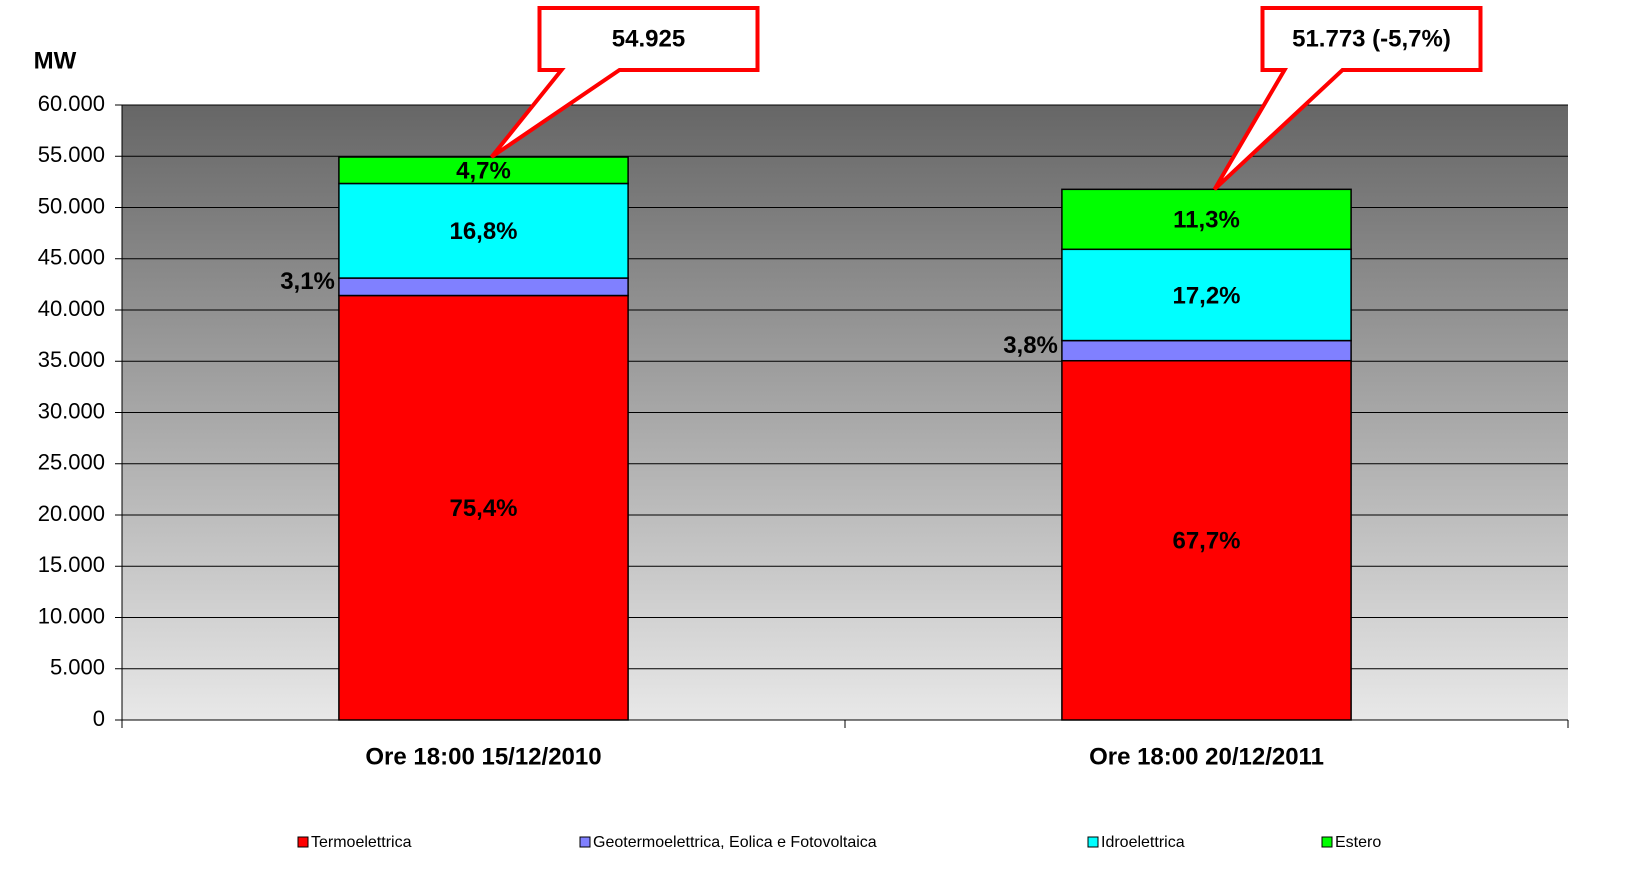 The image size is (1648, 894). I want to click on y-tick-label: 50.000, so click(71, 205).